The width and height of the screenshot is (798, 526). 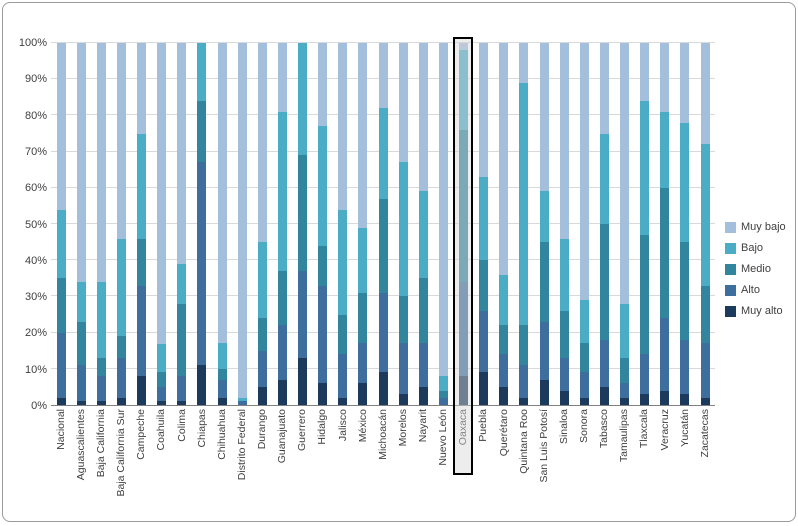 What do you see at coordinates (750, 290) in the screenshot?
I see `legend-label: Alto` at bounding box center [750, 290].